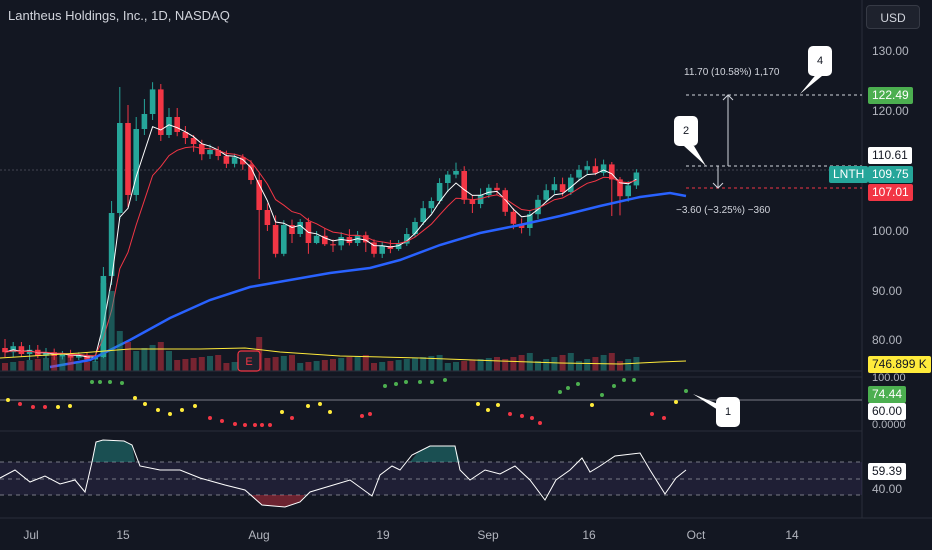 The image size is (932, 550). I want to click on earnings-marker-icon: E, so click(249, 361).